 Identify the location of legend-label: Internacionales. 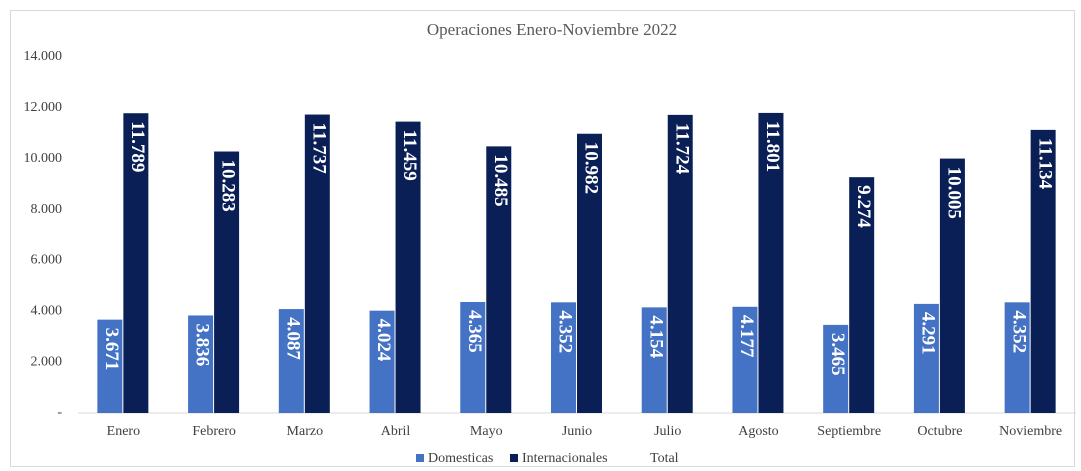
(565, 458).